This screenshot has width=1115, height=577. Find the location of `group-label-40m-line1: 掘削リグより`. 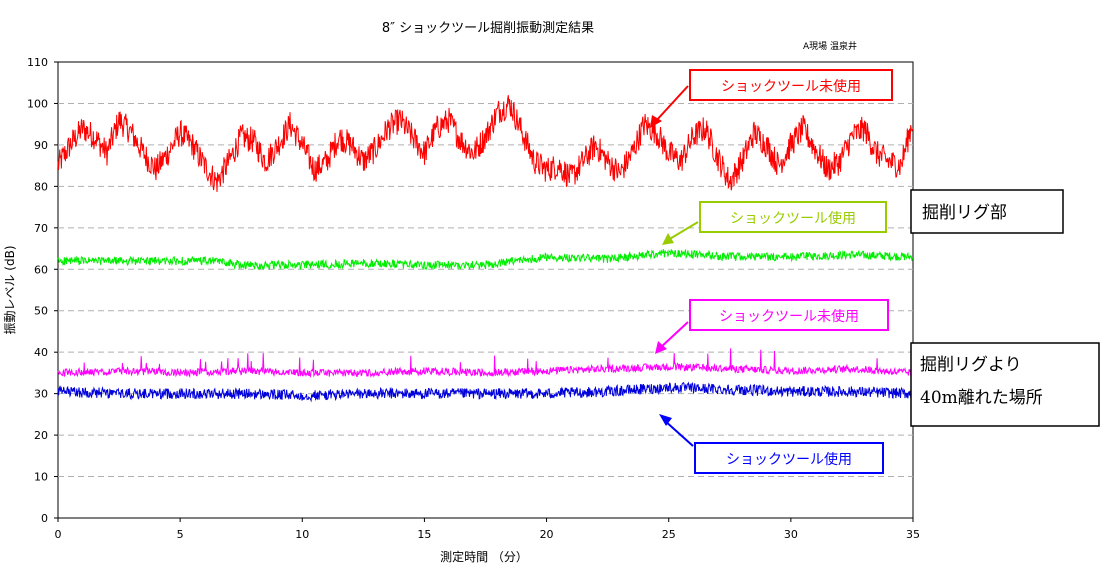

group-label-40m-line1: 掘削リグより is located at coordinates (971, 365).